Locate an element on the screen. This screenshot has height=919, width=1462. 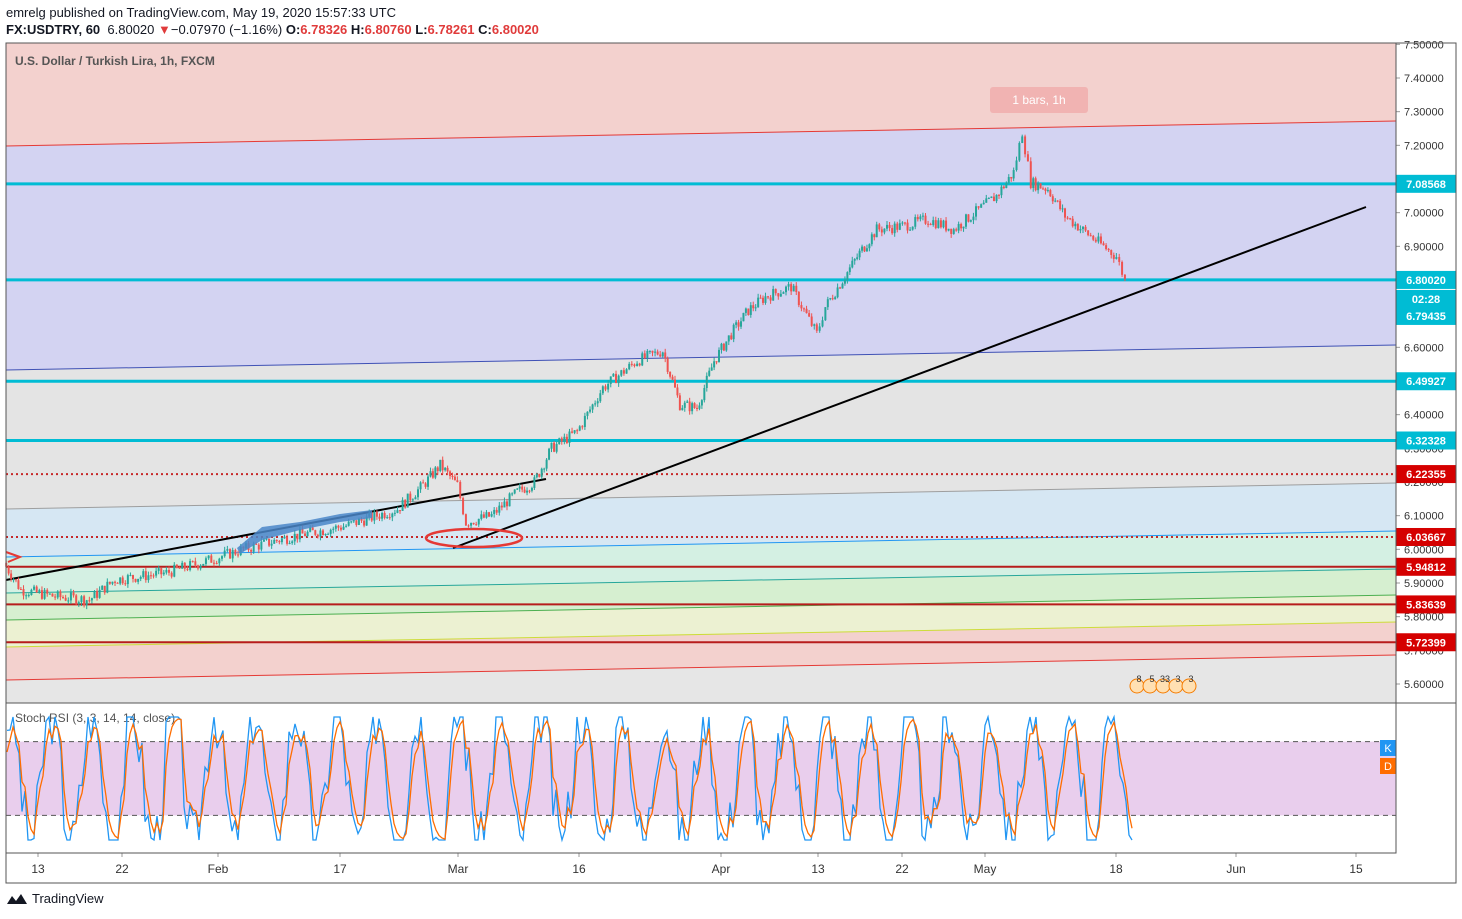
event-mark-label: 33 is located at coordinates (1165, 679).